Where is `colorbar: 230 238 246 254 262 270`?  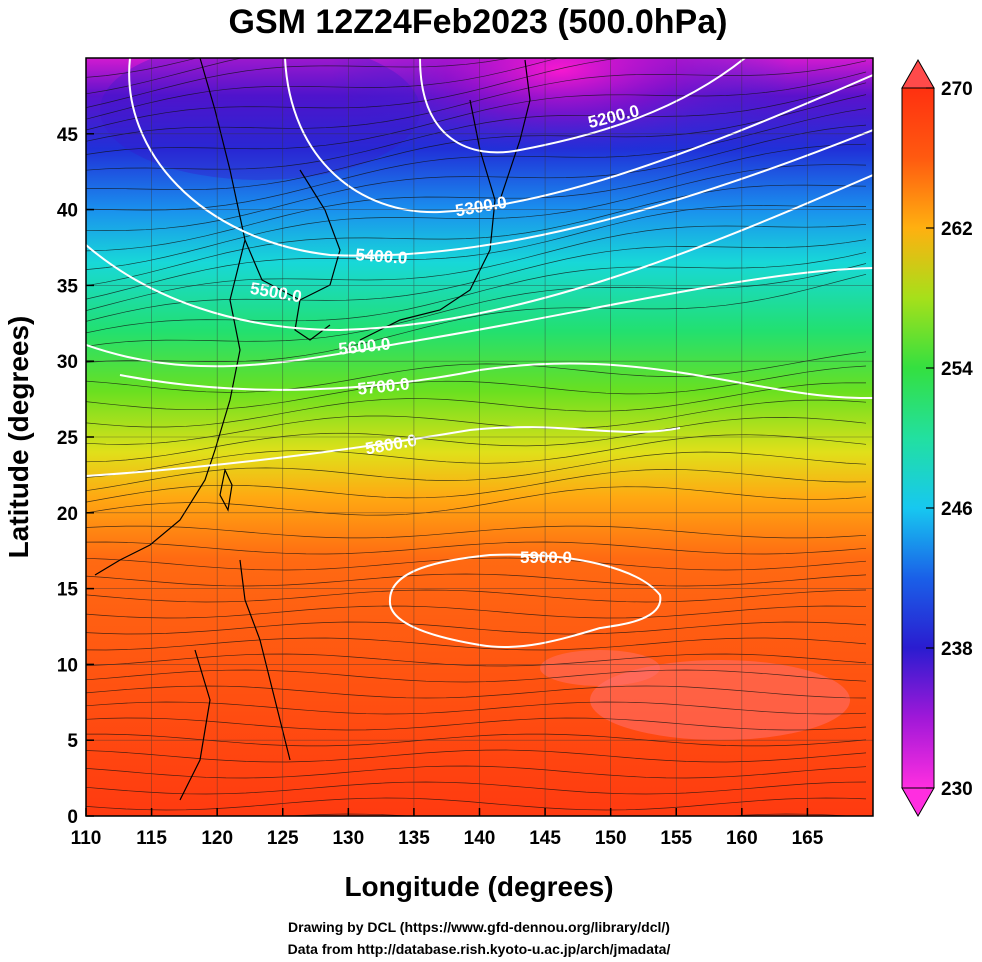
colorbar: 230 238 246 254 262 270 is located at coordinates (937, 438).